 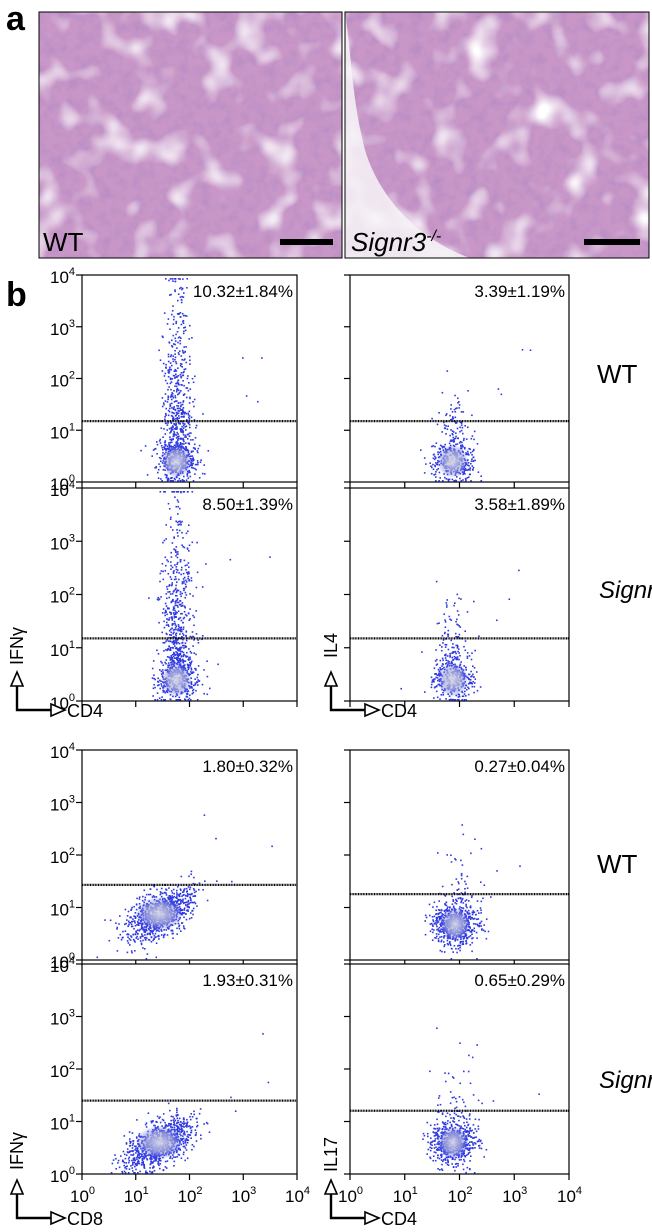 I want to click on y-axis-label: IL4, so click(x=331, y=645).